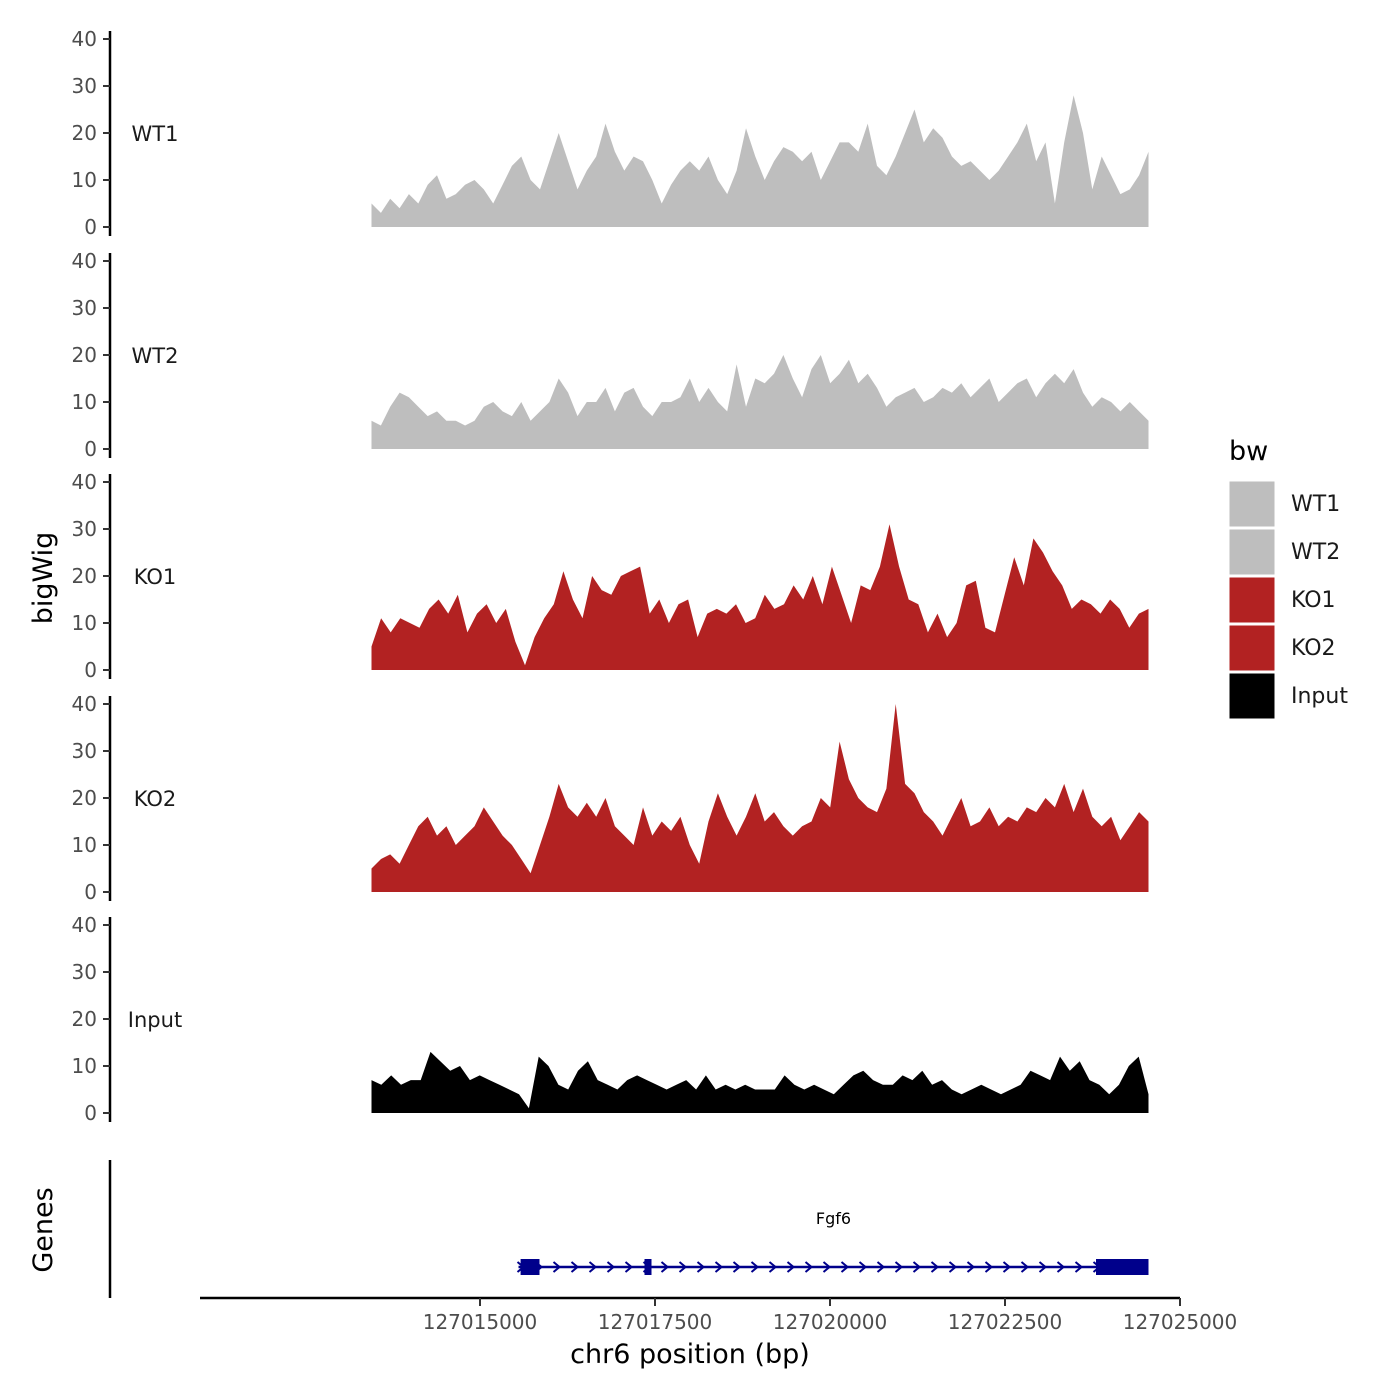  Describe the element at coordinates (84, 1066) in the screenshot. I see `y-tick-label-input-10: 10` at that location.